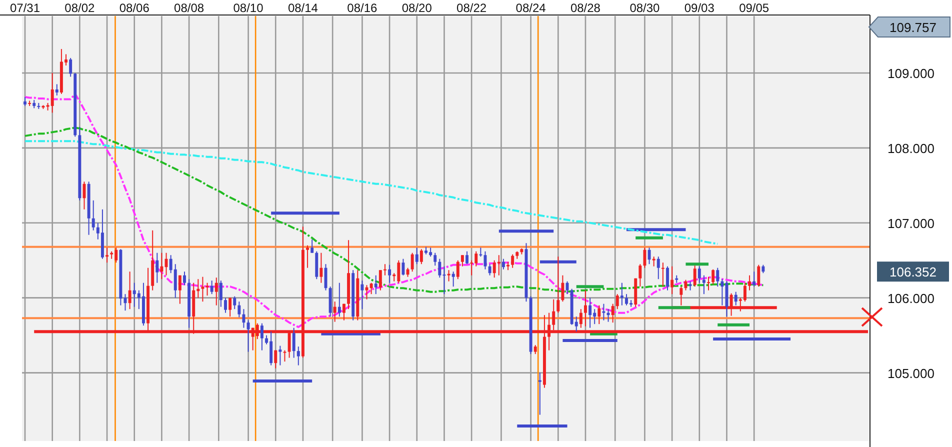 This screenshot has height=447, width=952. What do you see at coordinates (303, 8) in the screenshot?
I see `x-tick-label: 08/14` at bounding box center [303, 8].